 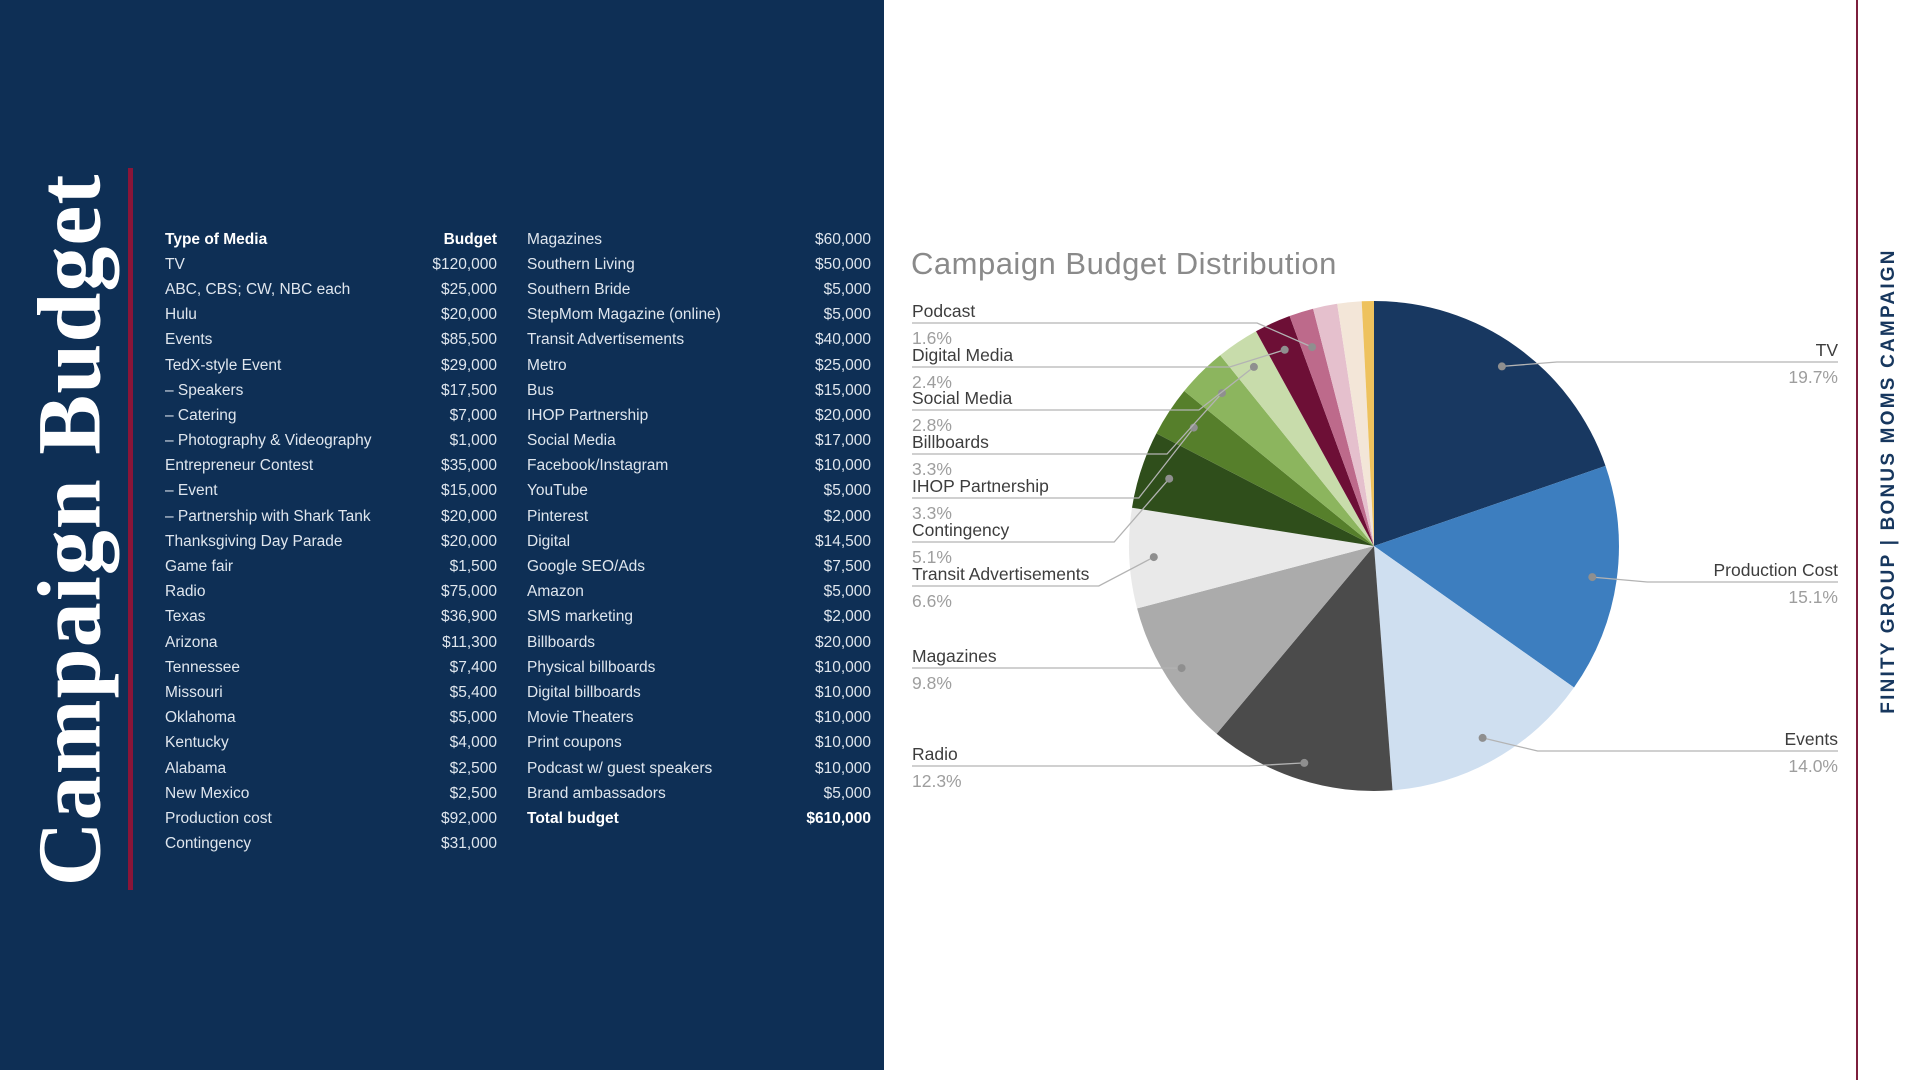 I want to click on row-label: Arizona, so click(x=191, y=642).